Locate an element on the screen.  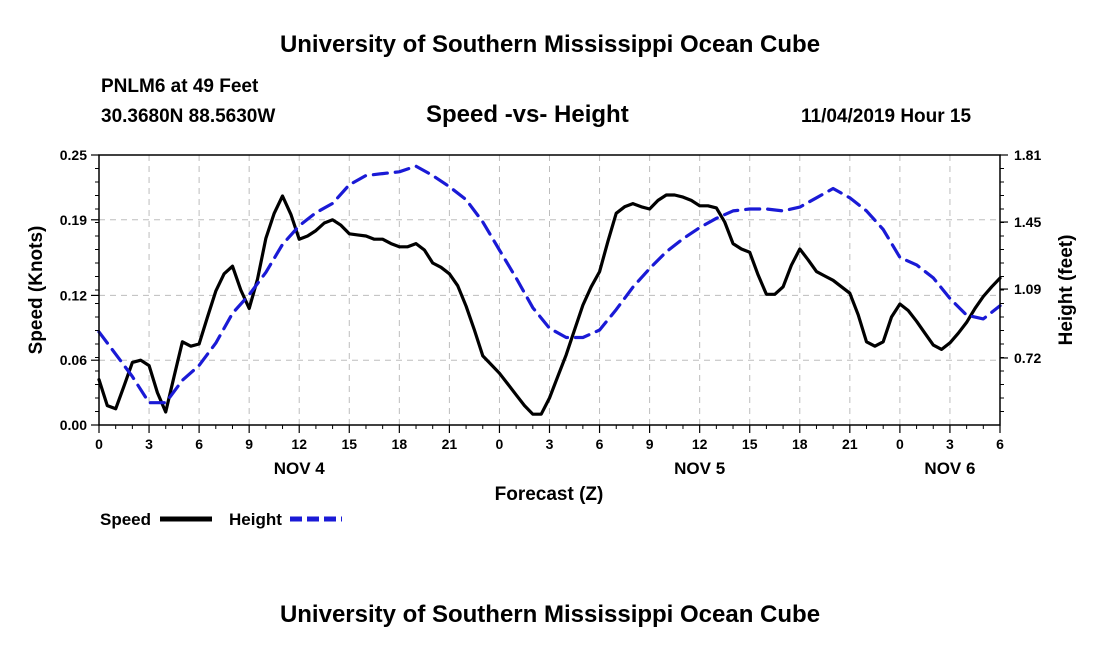
y2-tick-label: 1.09 is located at coordinates (1027, 289).